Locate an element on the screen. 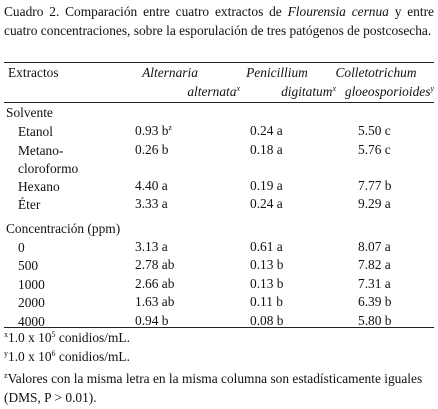 This screenshot has height=409, width=438. cell-value: 7.82 a is located at coordinates (374, 264).